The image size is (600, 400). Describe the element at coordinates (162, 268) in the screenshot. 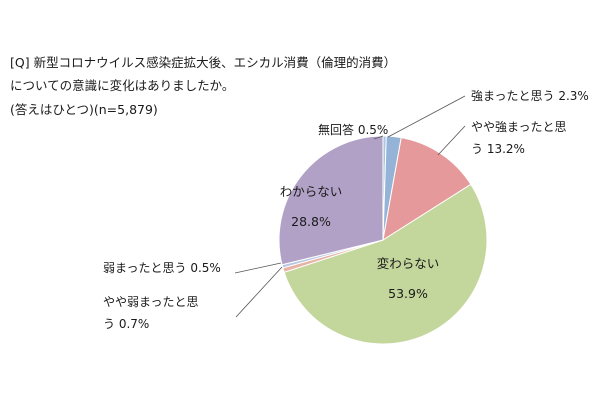

I see `slice-data-label: 弱まったと思う 0.5%` at that location.